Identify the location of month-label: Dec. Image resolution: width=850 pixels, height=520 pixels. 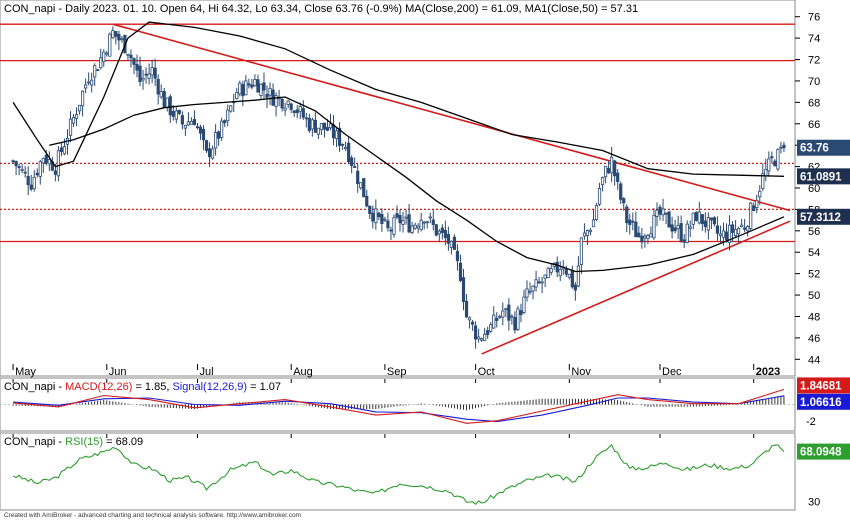
(672, 372).